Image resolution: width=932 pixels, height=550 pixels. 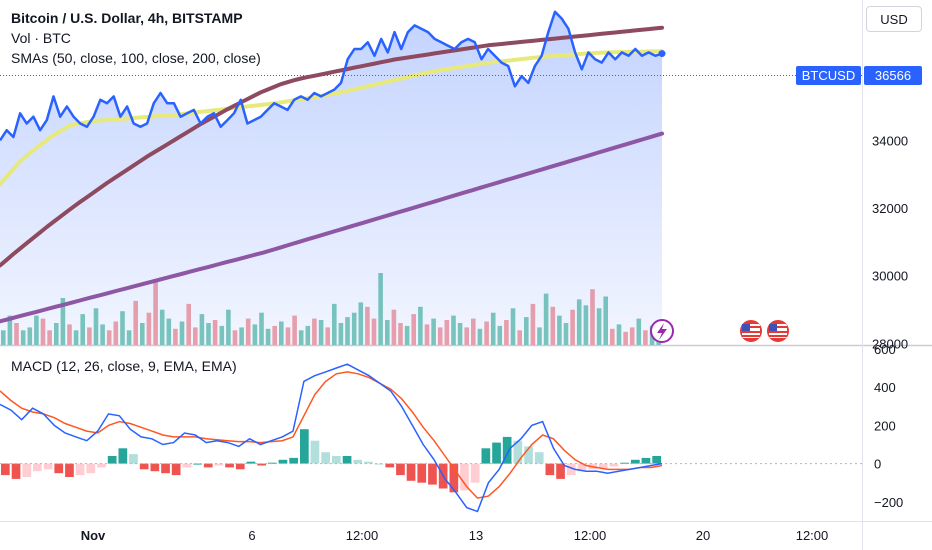 I want to click on last-price-dot, so click(x=662, y=54).